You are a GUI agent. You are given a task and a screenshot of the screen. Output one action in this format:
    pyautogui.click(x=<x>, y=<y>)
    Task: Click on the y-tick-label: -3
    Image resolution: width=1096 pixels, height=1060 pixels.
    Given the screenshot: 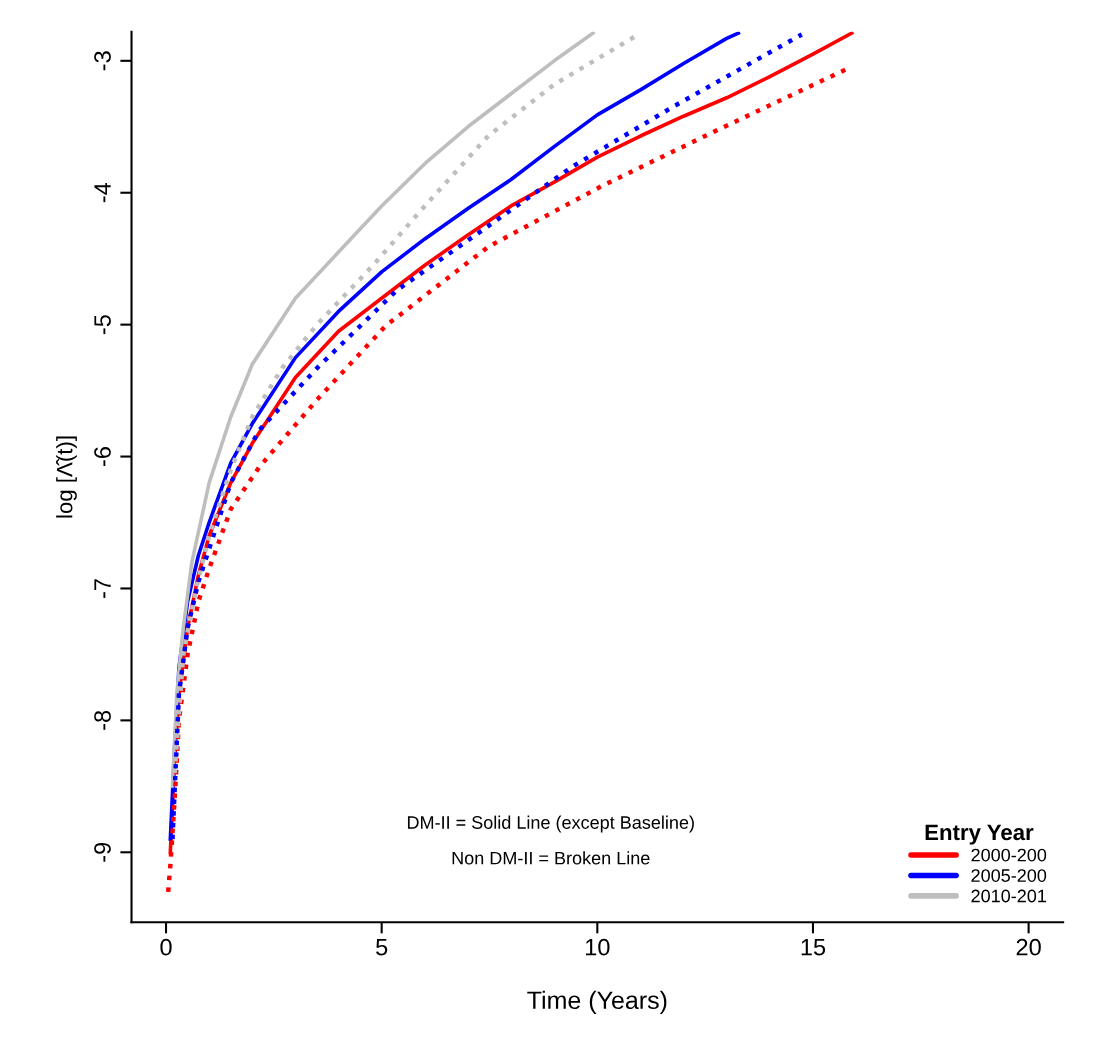 What is the action you would take?
    pyautogui.click(x=102, y=61)
    